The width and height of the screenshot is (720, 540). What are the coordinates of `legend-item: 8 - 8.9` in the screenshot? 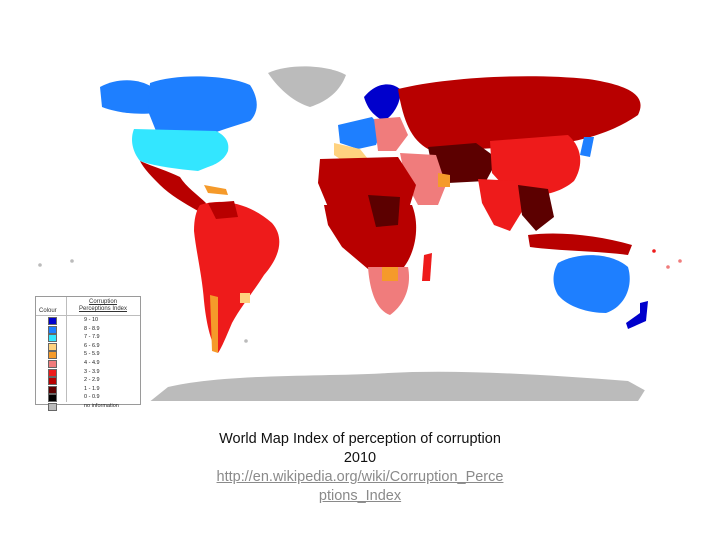 It's located at (88, 329).